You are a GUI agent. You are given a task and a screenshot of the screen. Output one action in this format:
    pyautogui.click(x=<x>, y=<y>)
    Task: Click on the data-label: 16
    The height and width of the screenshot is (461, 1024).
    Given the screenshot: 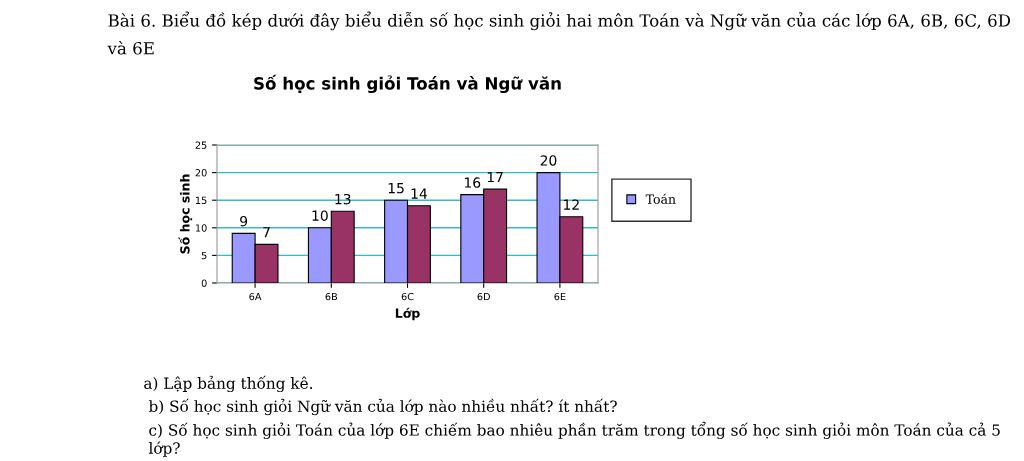 What is the action you would take?
    pyautogui.click(x=472, y=182)
    